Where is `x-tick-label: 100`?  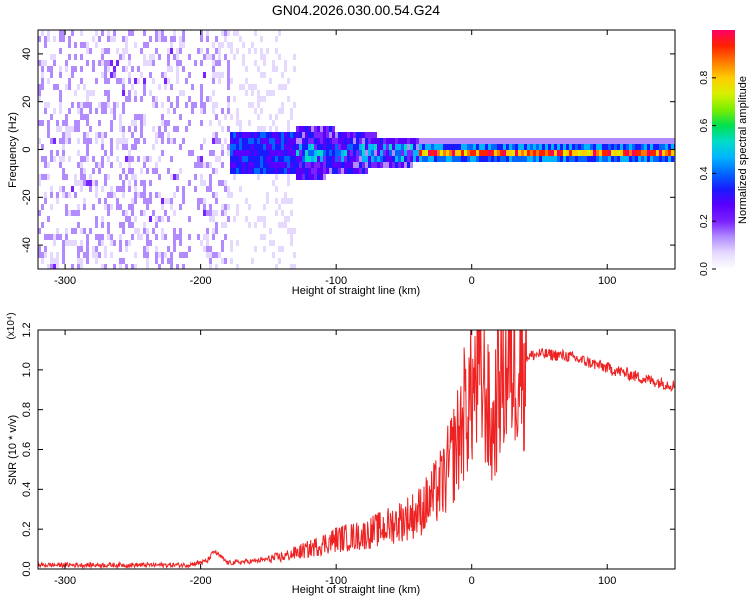
x-tick-label: 100 is located at coordinates (607, 281).